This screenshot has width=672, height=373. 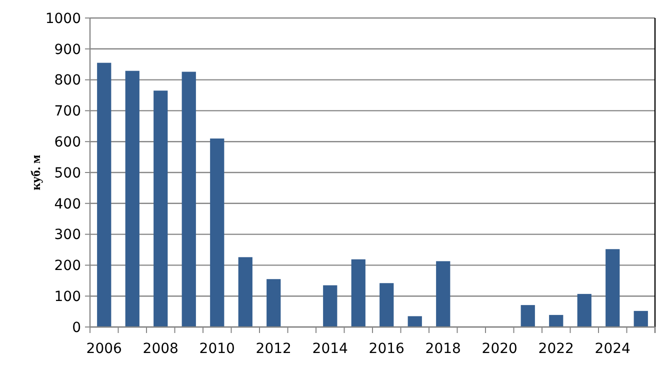 I want to click on y-axis-title: куб. м, so click(x=35, y=172).